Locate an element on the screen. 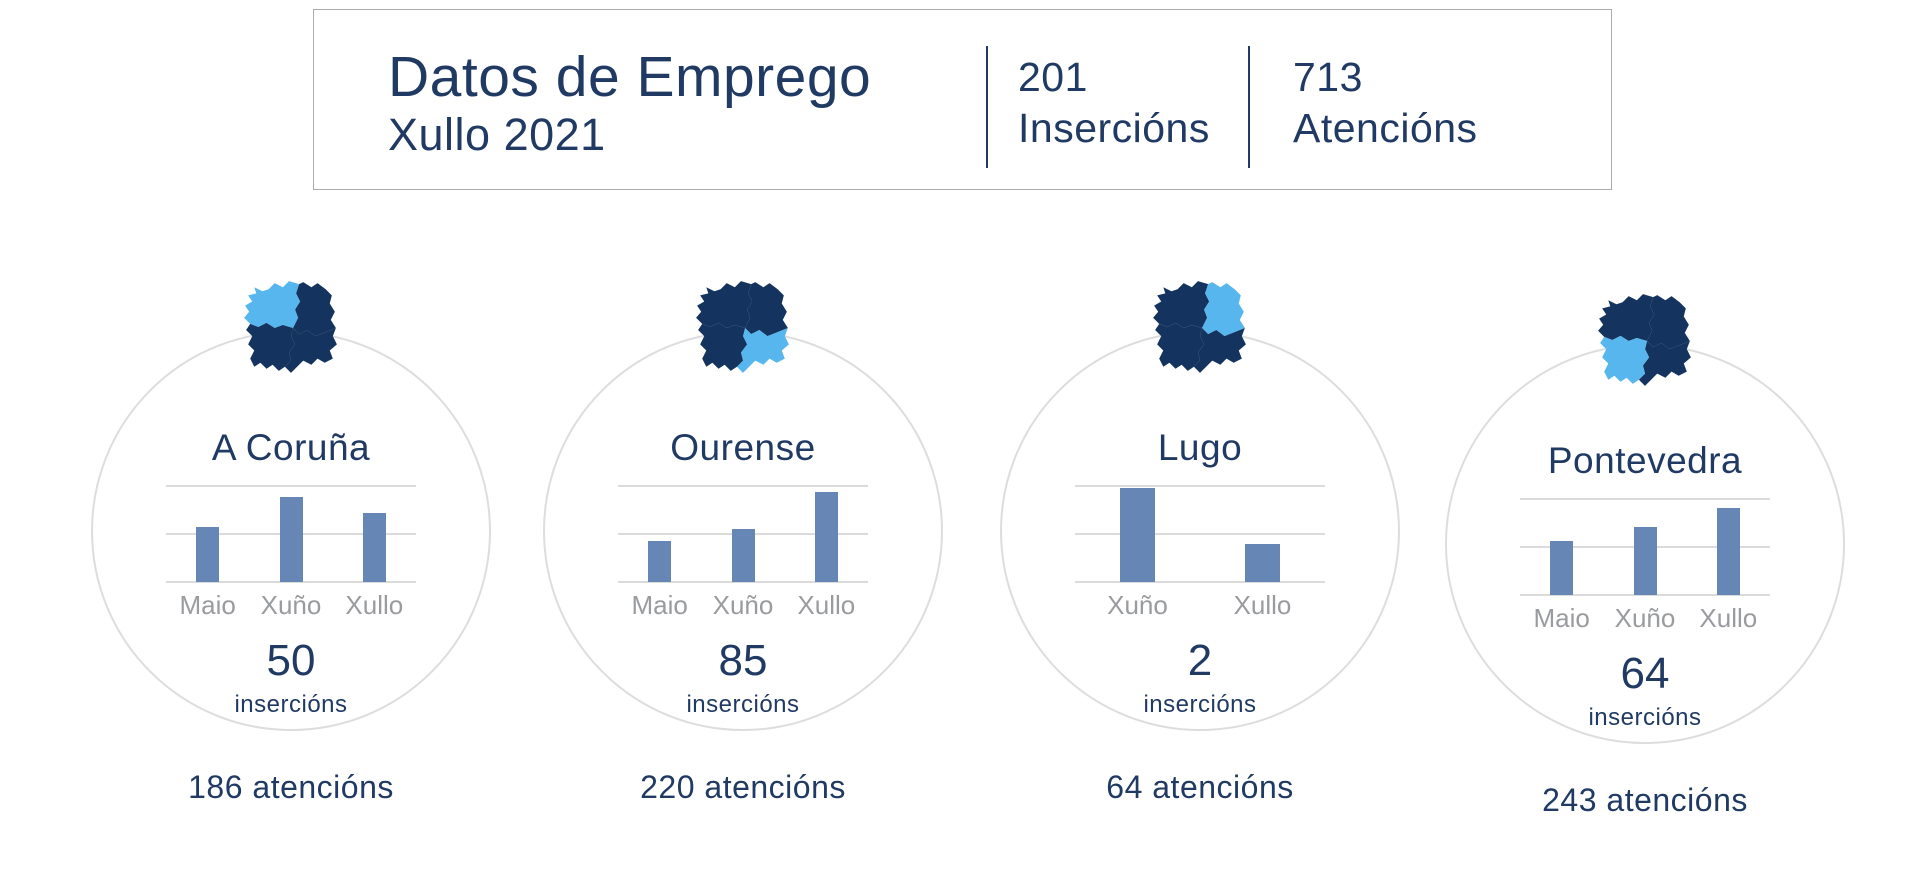 The width and height of the screenshot is (1920, 879). total-attentions-value: 713 is located at coordinates (1328, 76).